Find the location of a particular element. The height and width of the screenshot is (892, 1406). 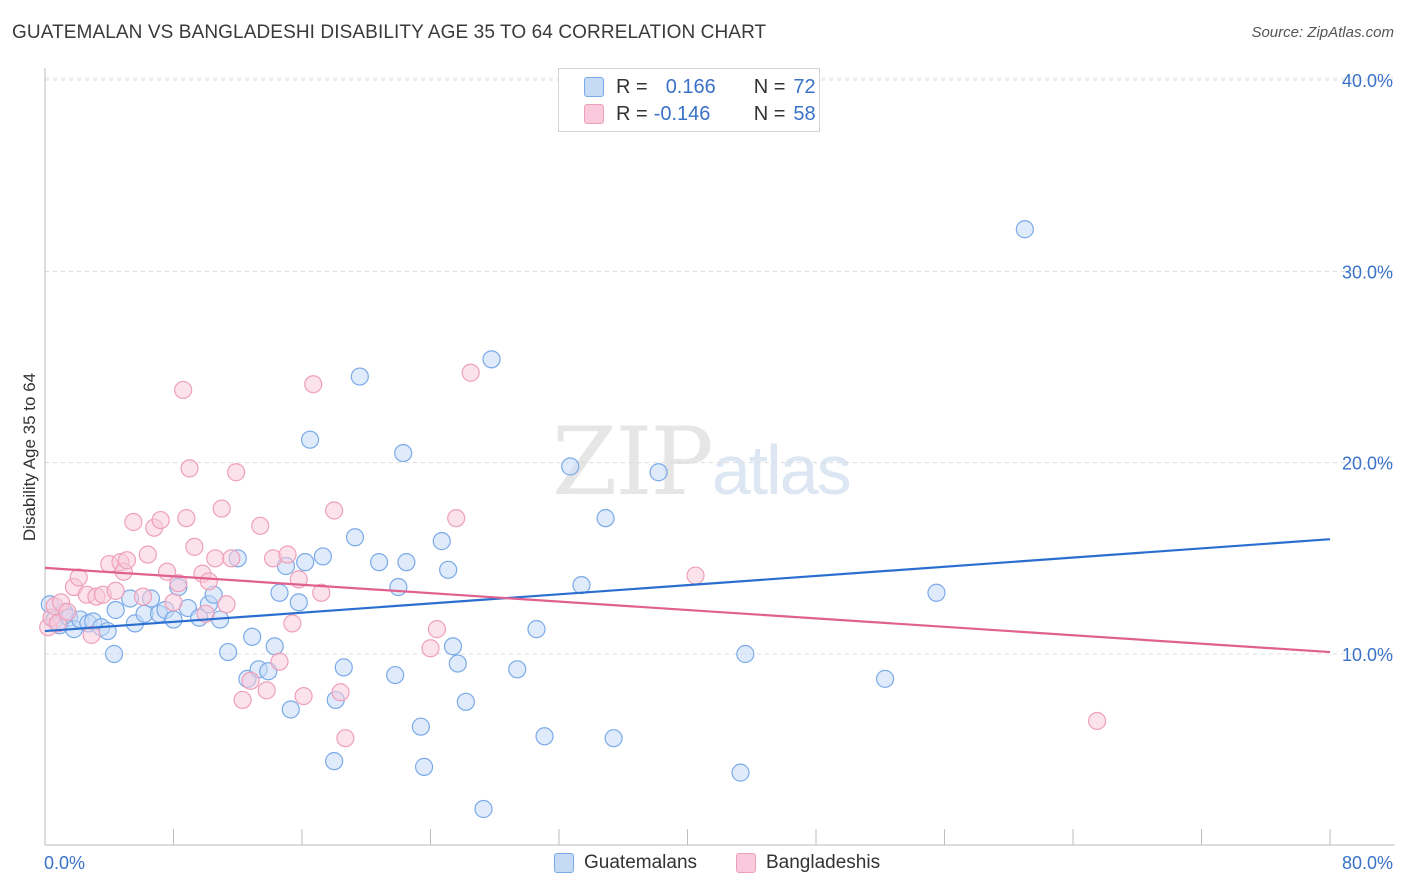

legend-n-label: N = is located at coordinates (769, 86).